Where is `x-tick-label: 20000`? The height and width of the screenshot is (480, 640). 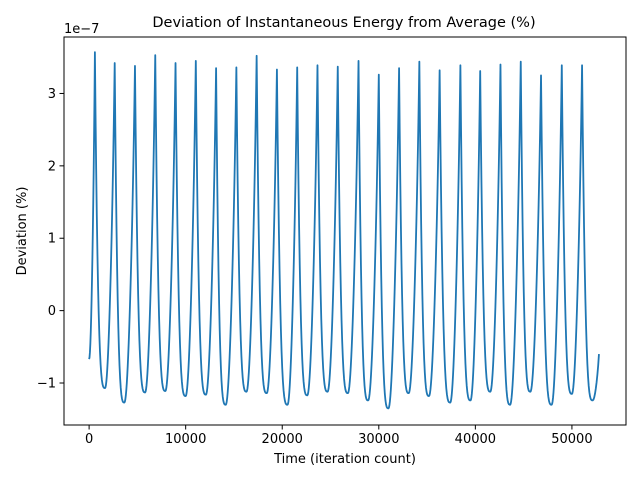 x-tick-label: 20000 is located at coordinates (282, 439).